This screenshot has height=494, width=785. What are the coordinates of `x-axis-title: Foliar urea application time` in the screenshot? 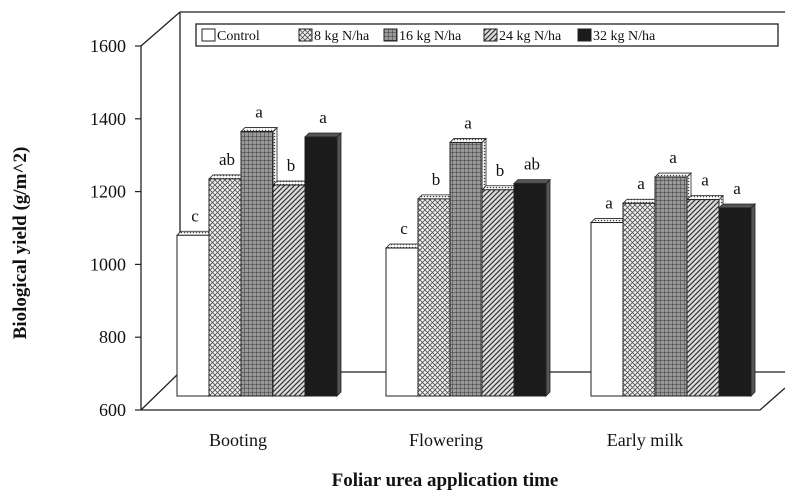 It's located at (445, 480).